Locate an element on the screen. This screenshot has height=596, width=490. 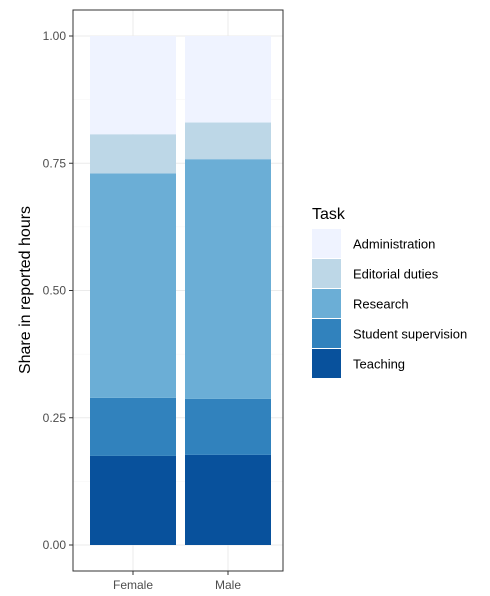
bar-male-editorial-duties is located at coordinates (228, 141).